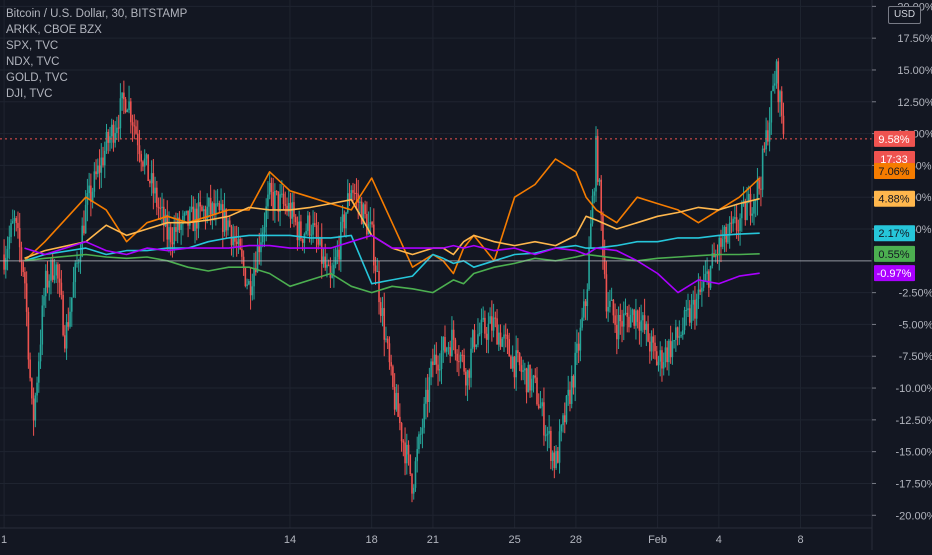 The image size is (932, 555). I want to click on legend-item-arkk: ARKK, CBOE BZX, so click(54, 30).